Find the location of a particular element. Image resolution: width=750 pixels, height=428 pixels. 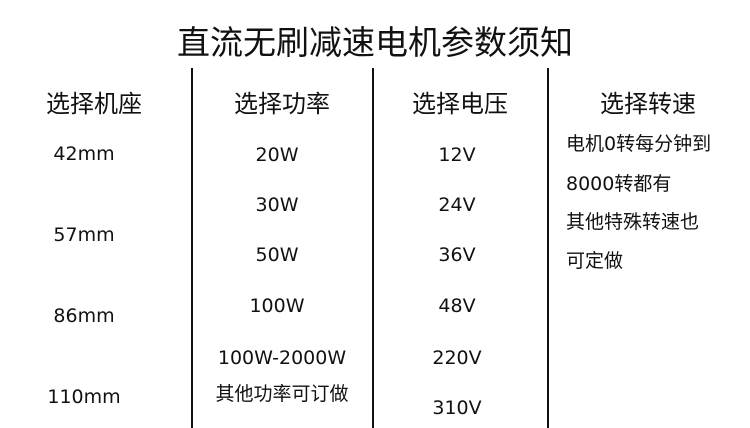

voltage-value: 24V is located at coordinates (457, 205).